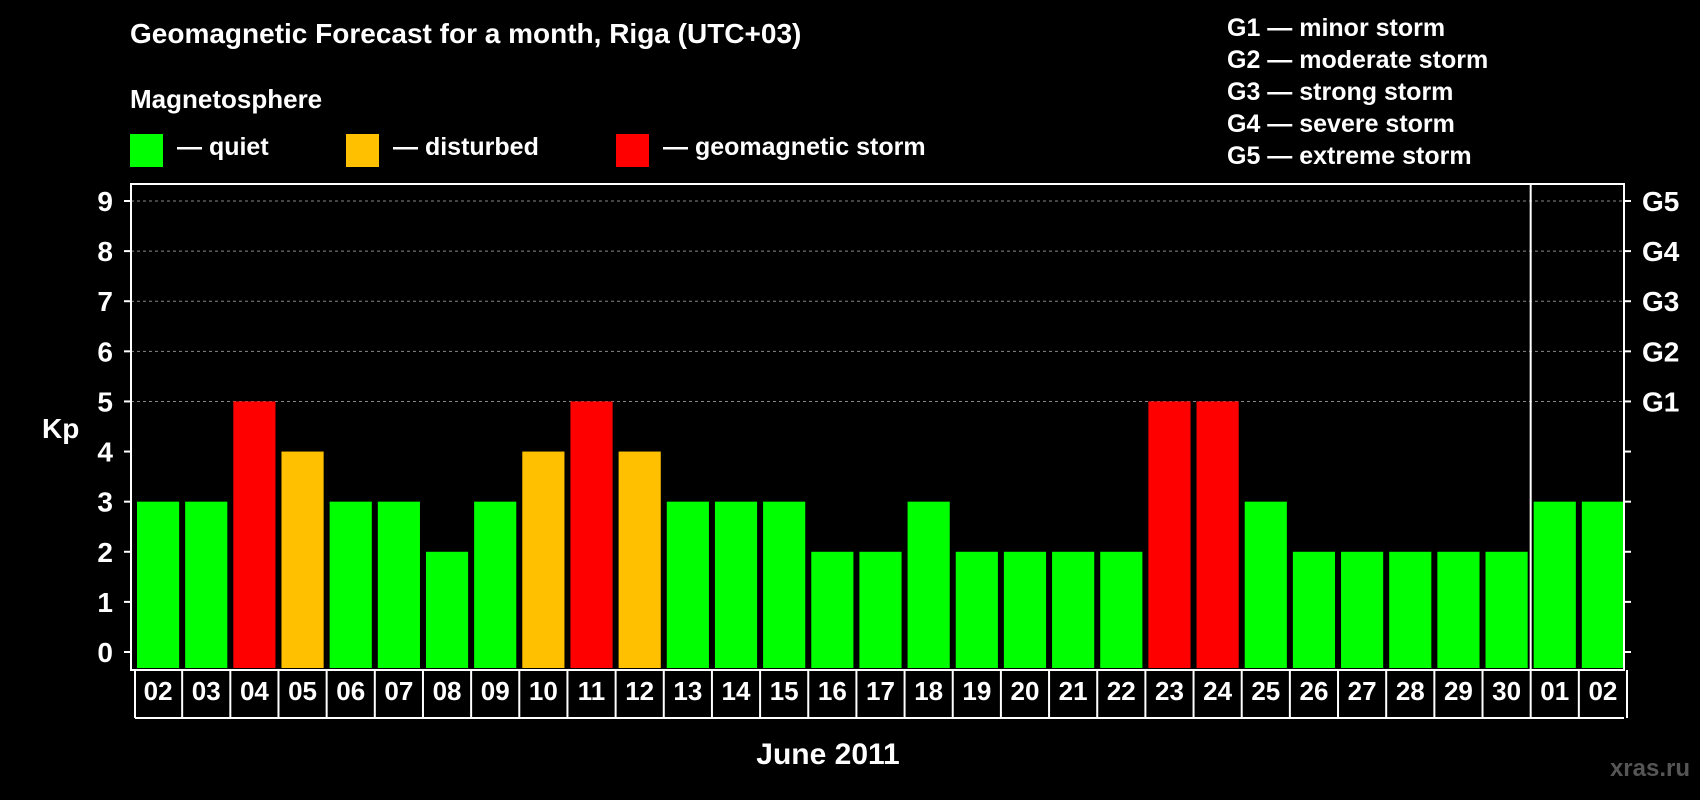 This screenshot has height=800, width=1700. I want to click on x-tick-label: 23, so click(1169, 691).